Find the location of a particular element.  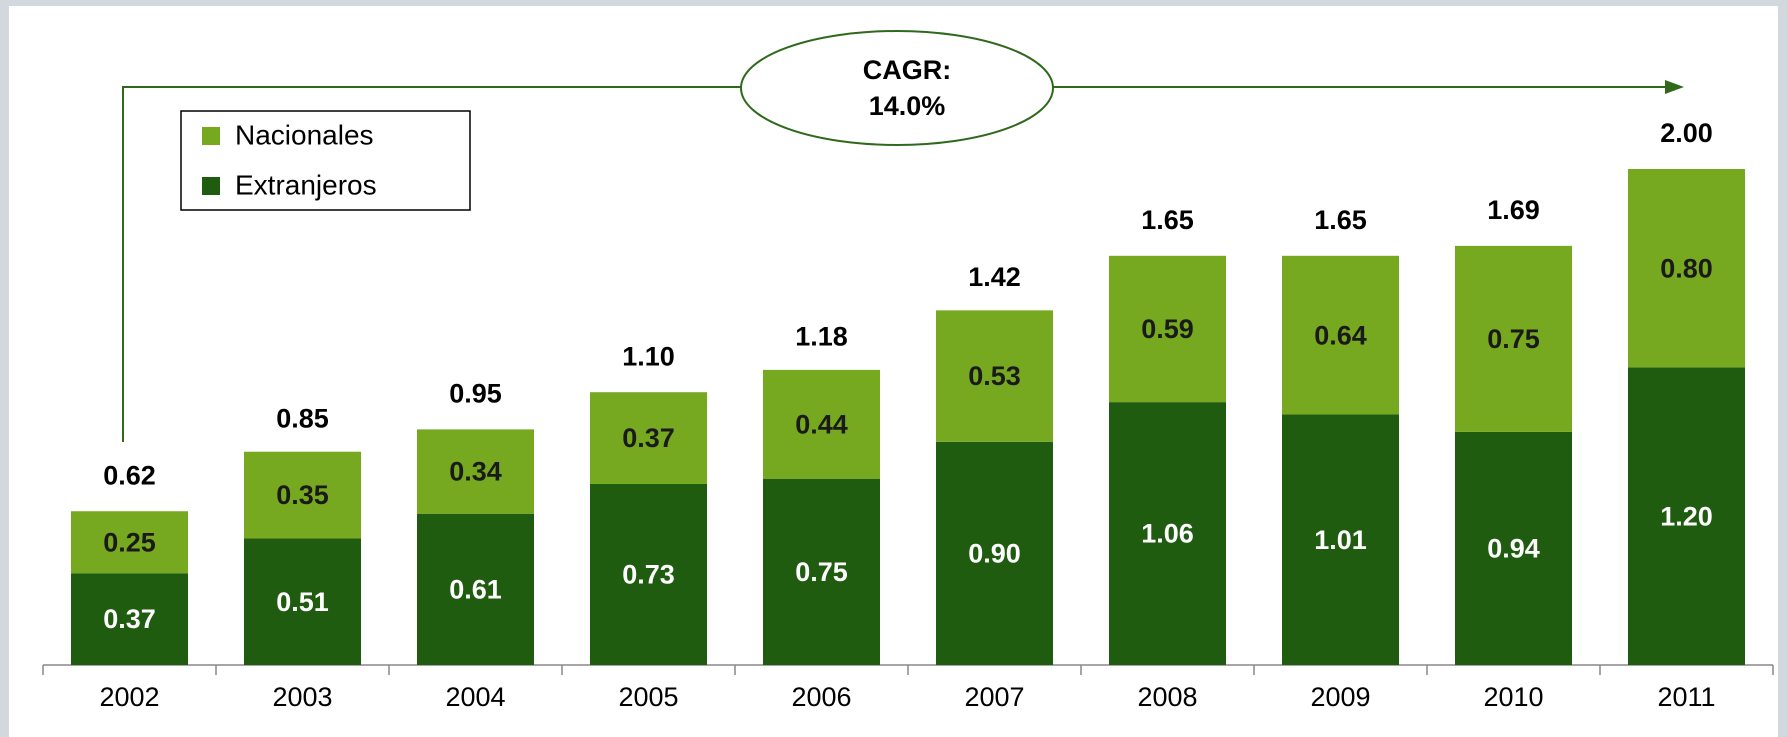

x-tick-label: 2003 is located at coordinates (302, 697).